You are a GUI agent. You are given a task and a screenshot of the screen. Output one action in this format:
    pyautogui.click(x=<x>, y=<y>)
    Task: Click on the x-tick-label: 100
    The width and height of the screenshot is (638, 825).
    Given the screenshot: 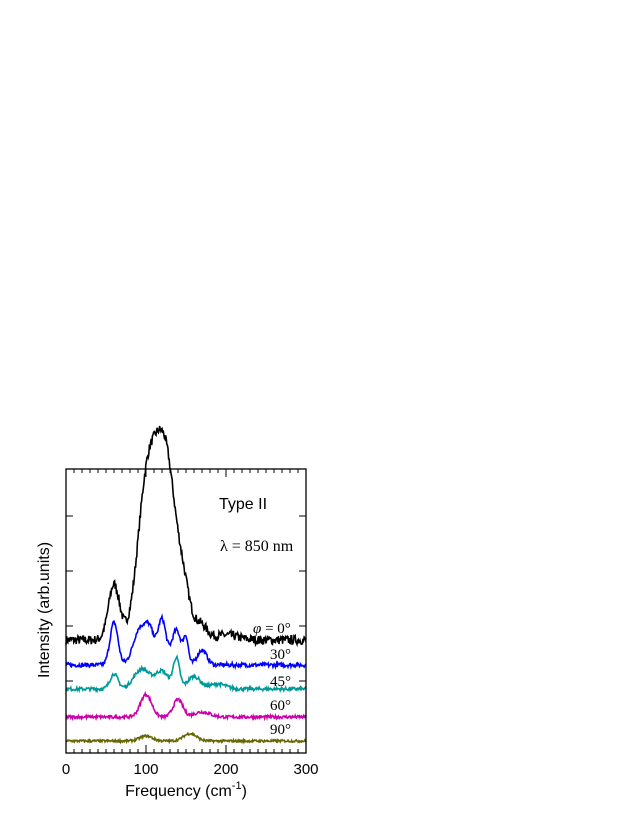 What is the action you would take?
    pyautogui.click(x=145, y=769)
    